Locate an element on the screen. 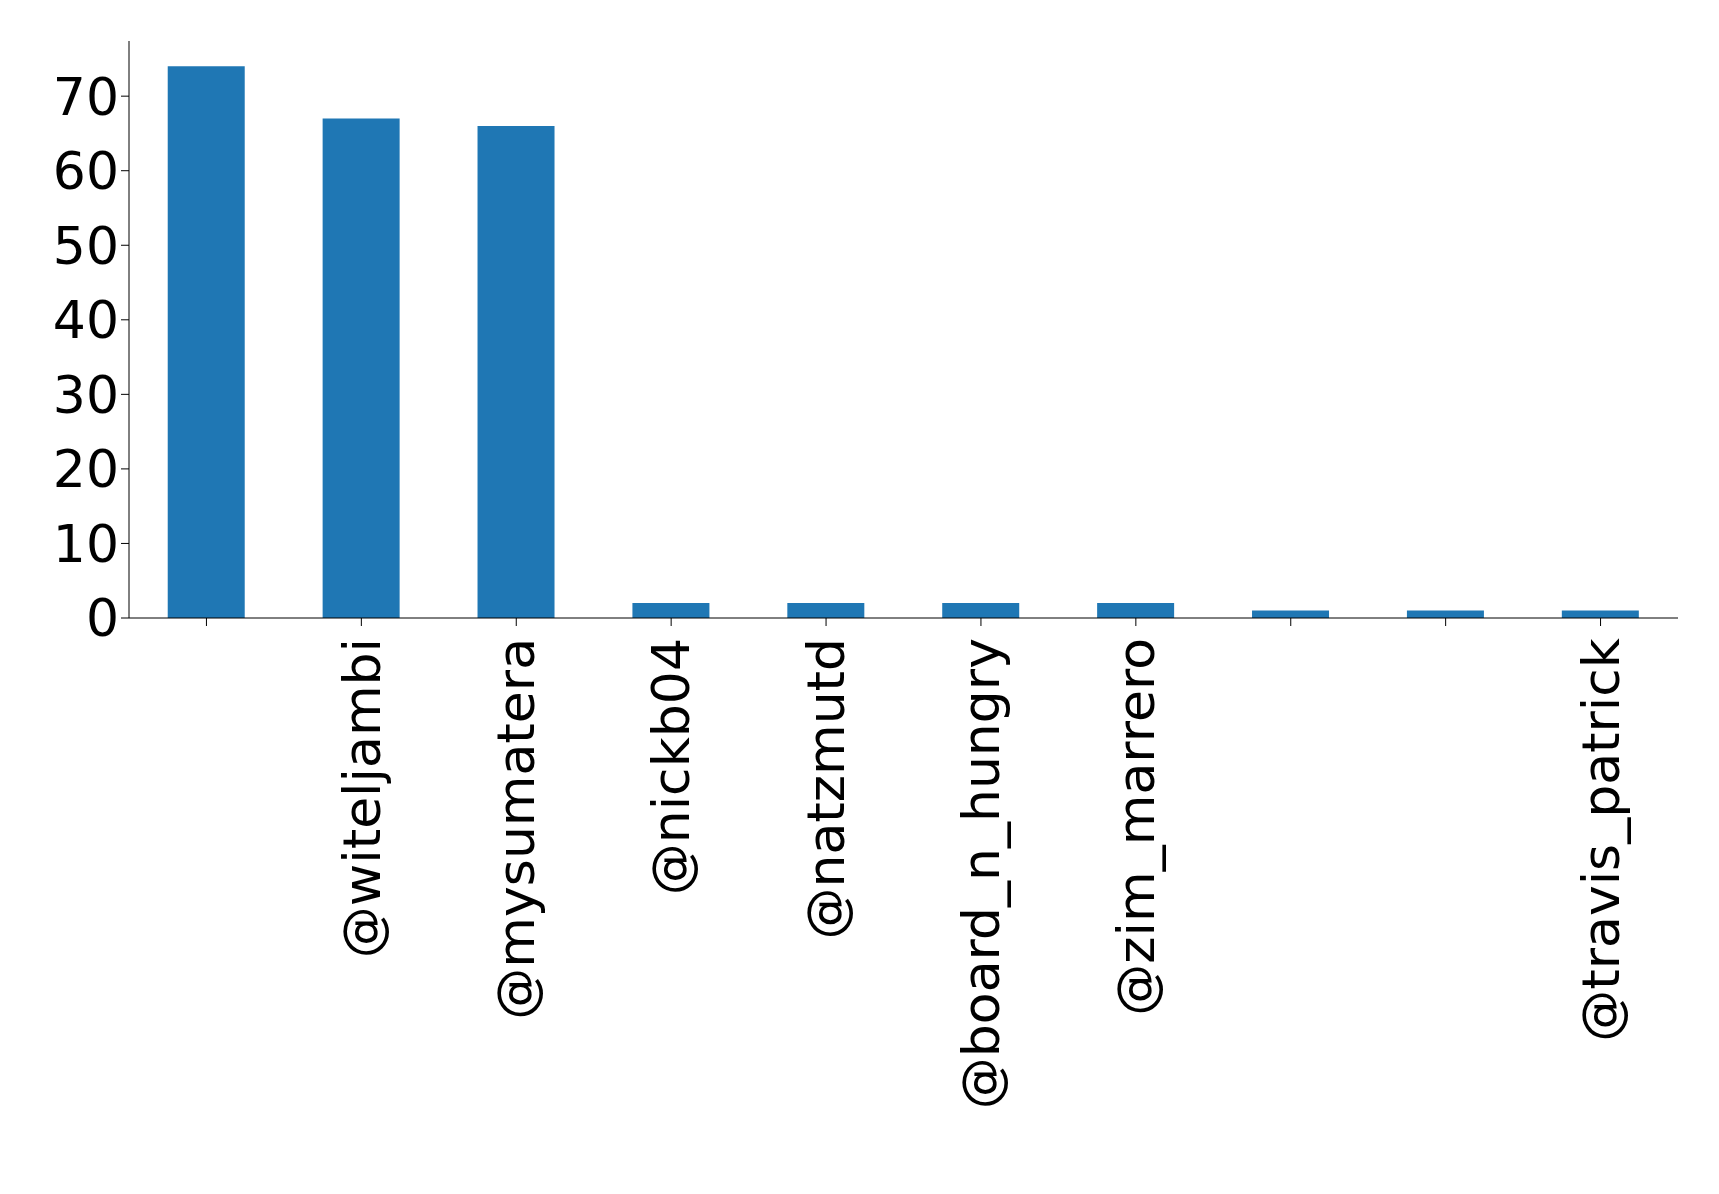 Image resolution: width=1719 pixels, height=1194 pixels. y-tick-label: 10 is located at coordinates (85, 543).